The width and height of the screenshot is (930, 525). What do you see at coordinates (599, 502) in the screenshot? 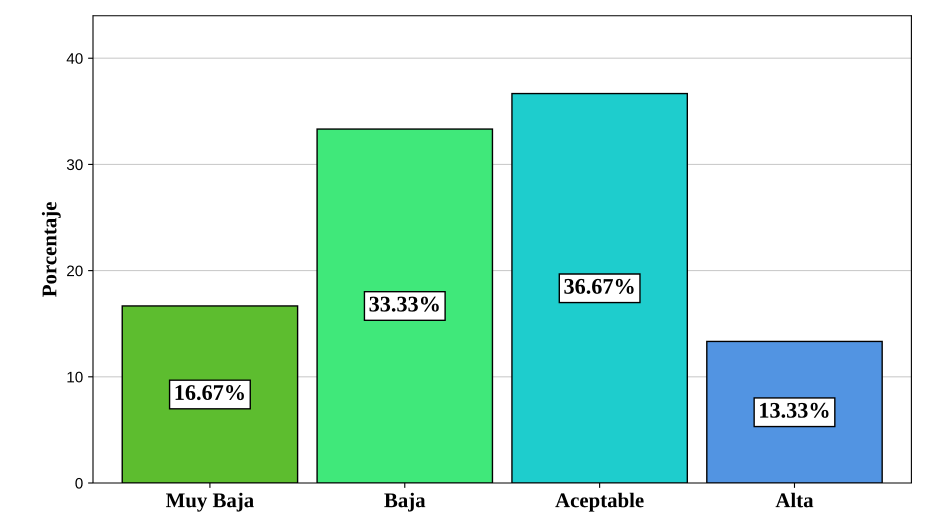
I see `x-tick-label: Aceptable` at bounding box center [599, 502].